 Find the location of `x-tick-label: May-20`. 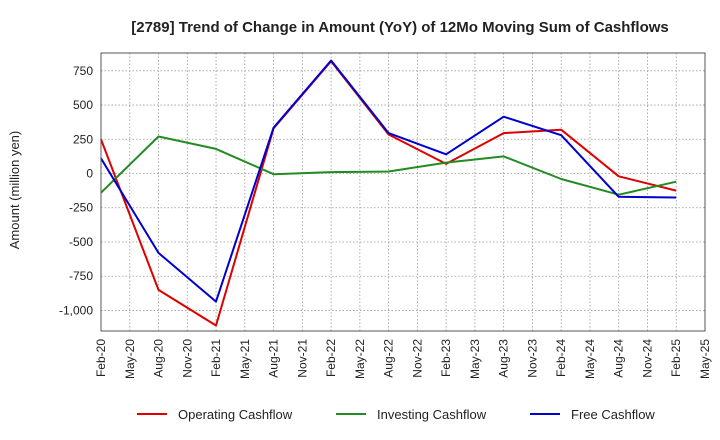

x-tick-label: May-20 is located at coordinates (130, 359).